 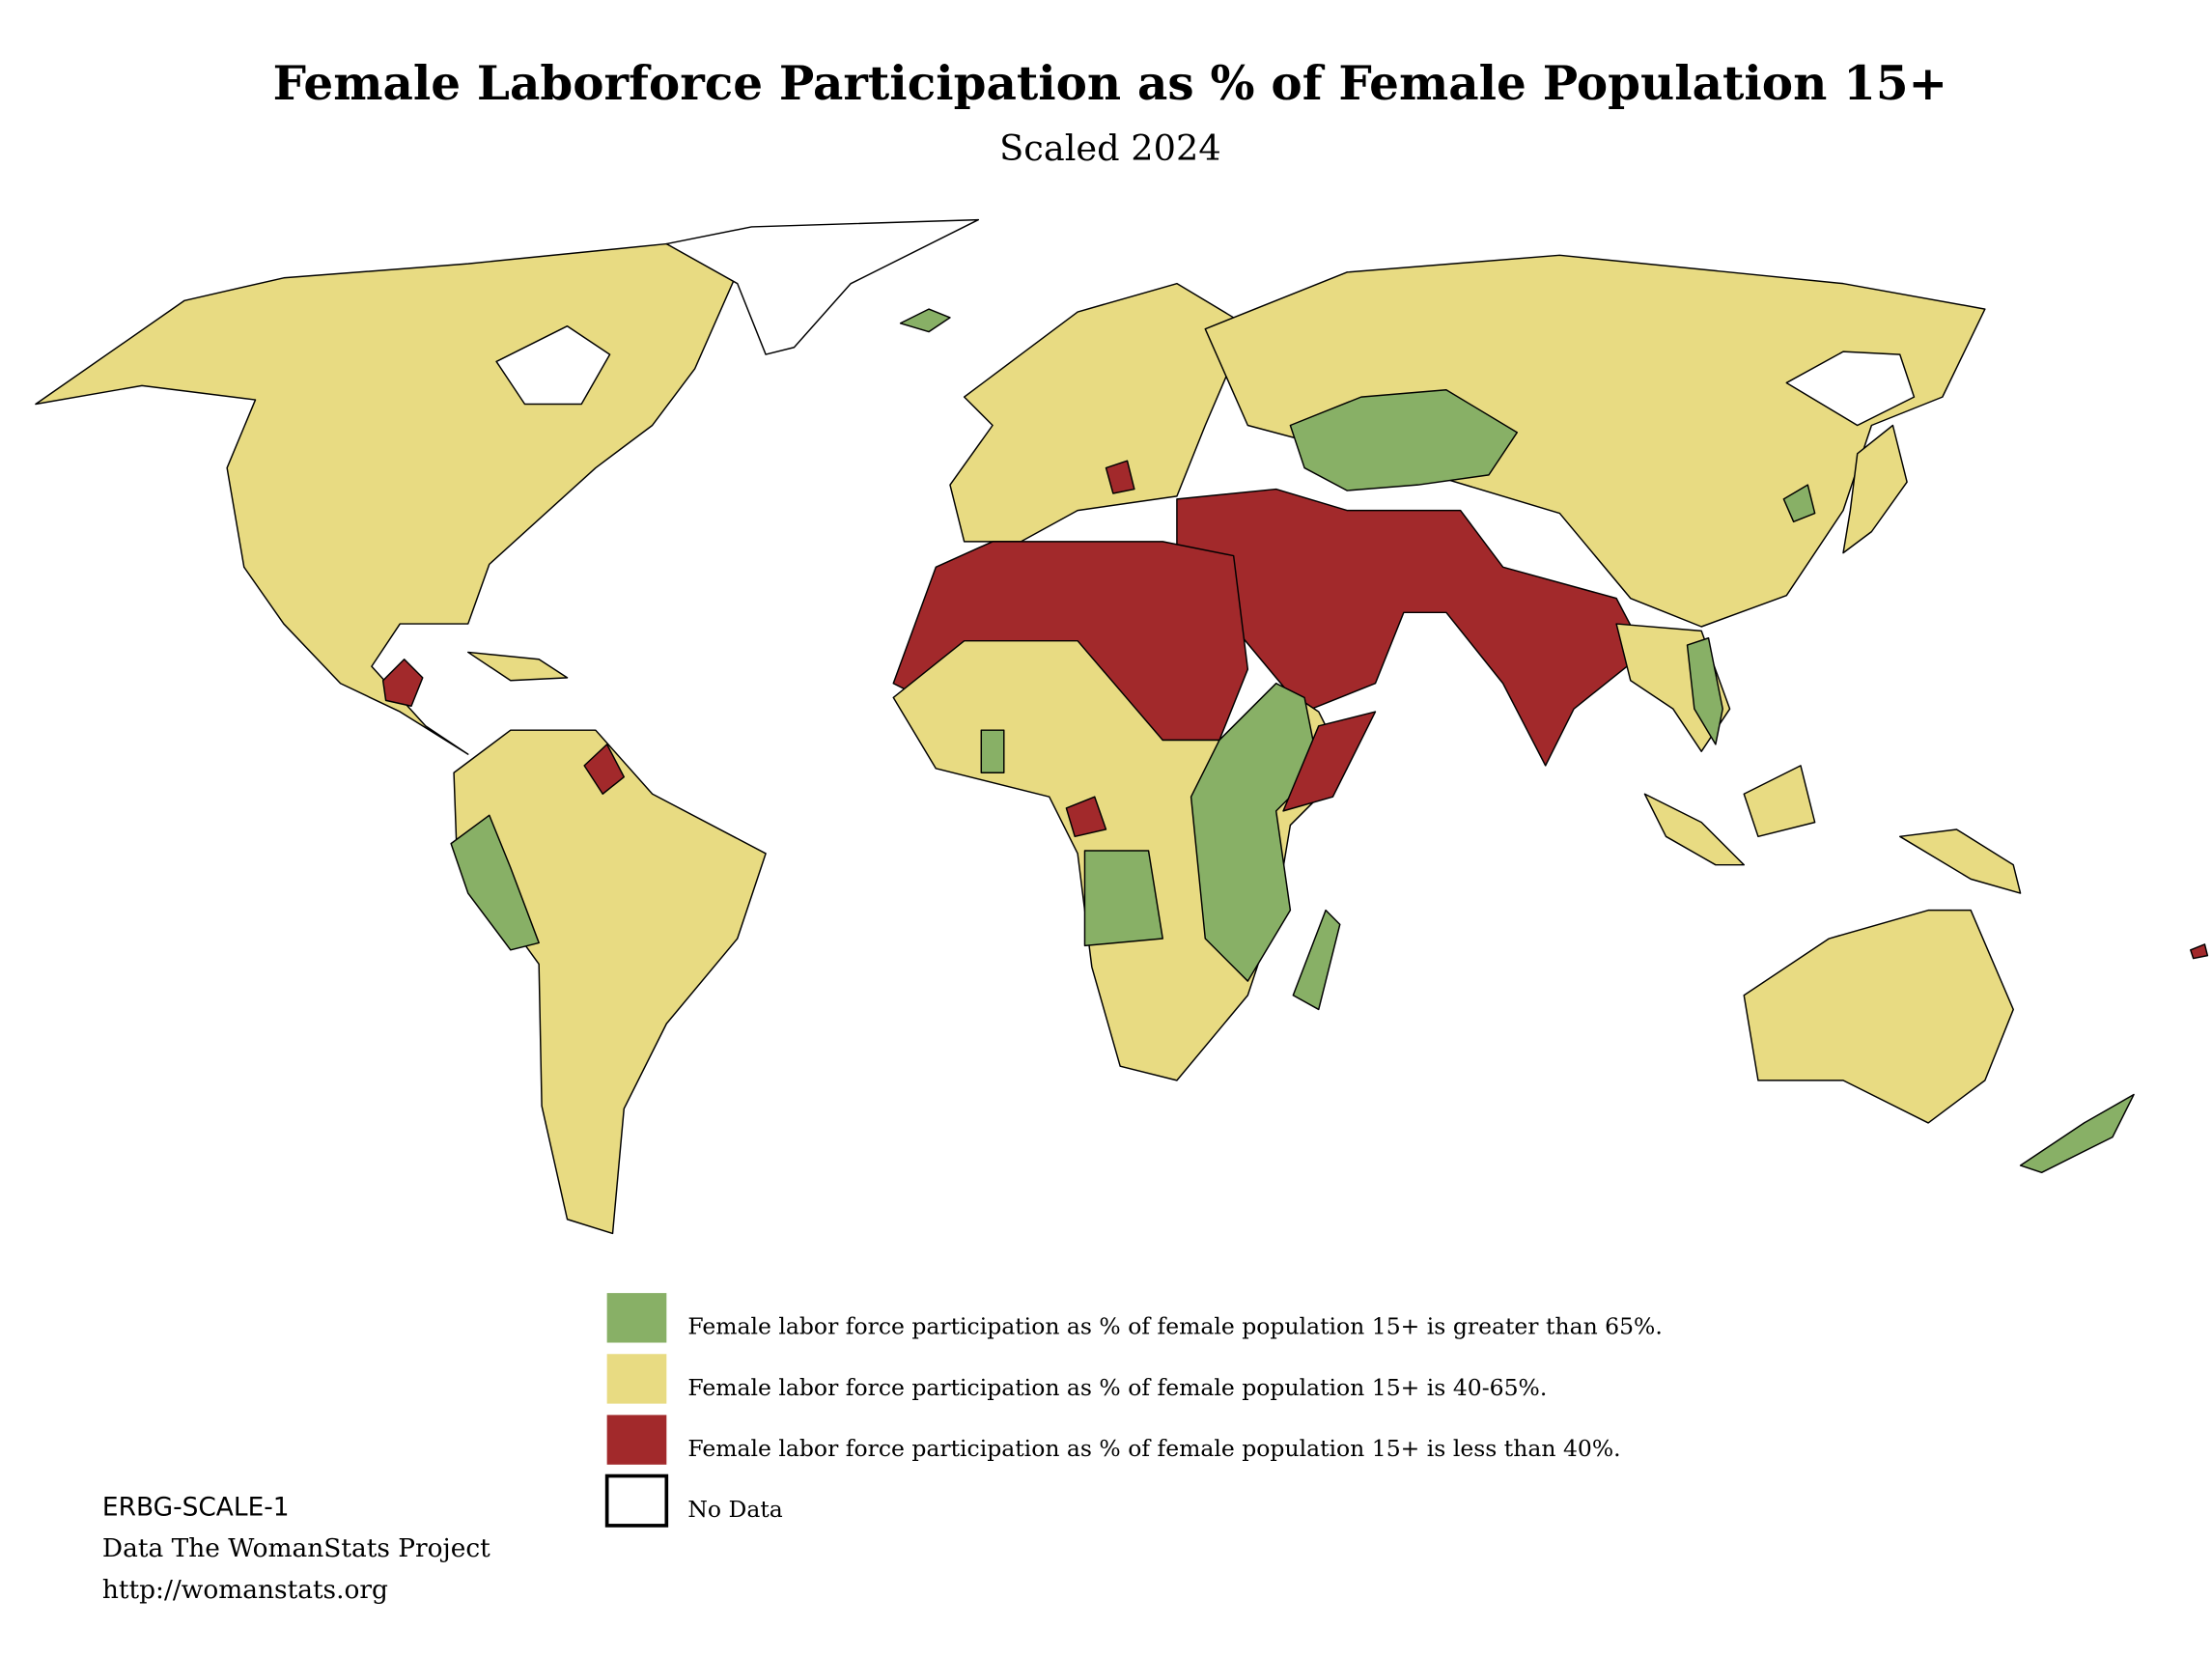 What do you see at coordinates (296, 1548) in the screenshot?
I see `data-source: Data The WomanStats Project` at bounding box center [296, 1548].